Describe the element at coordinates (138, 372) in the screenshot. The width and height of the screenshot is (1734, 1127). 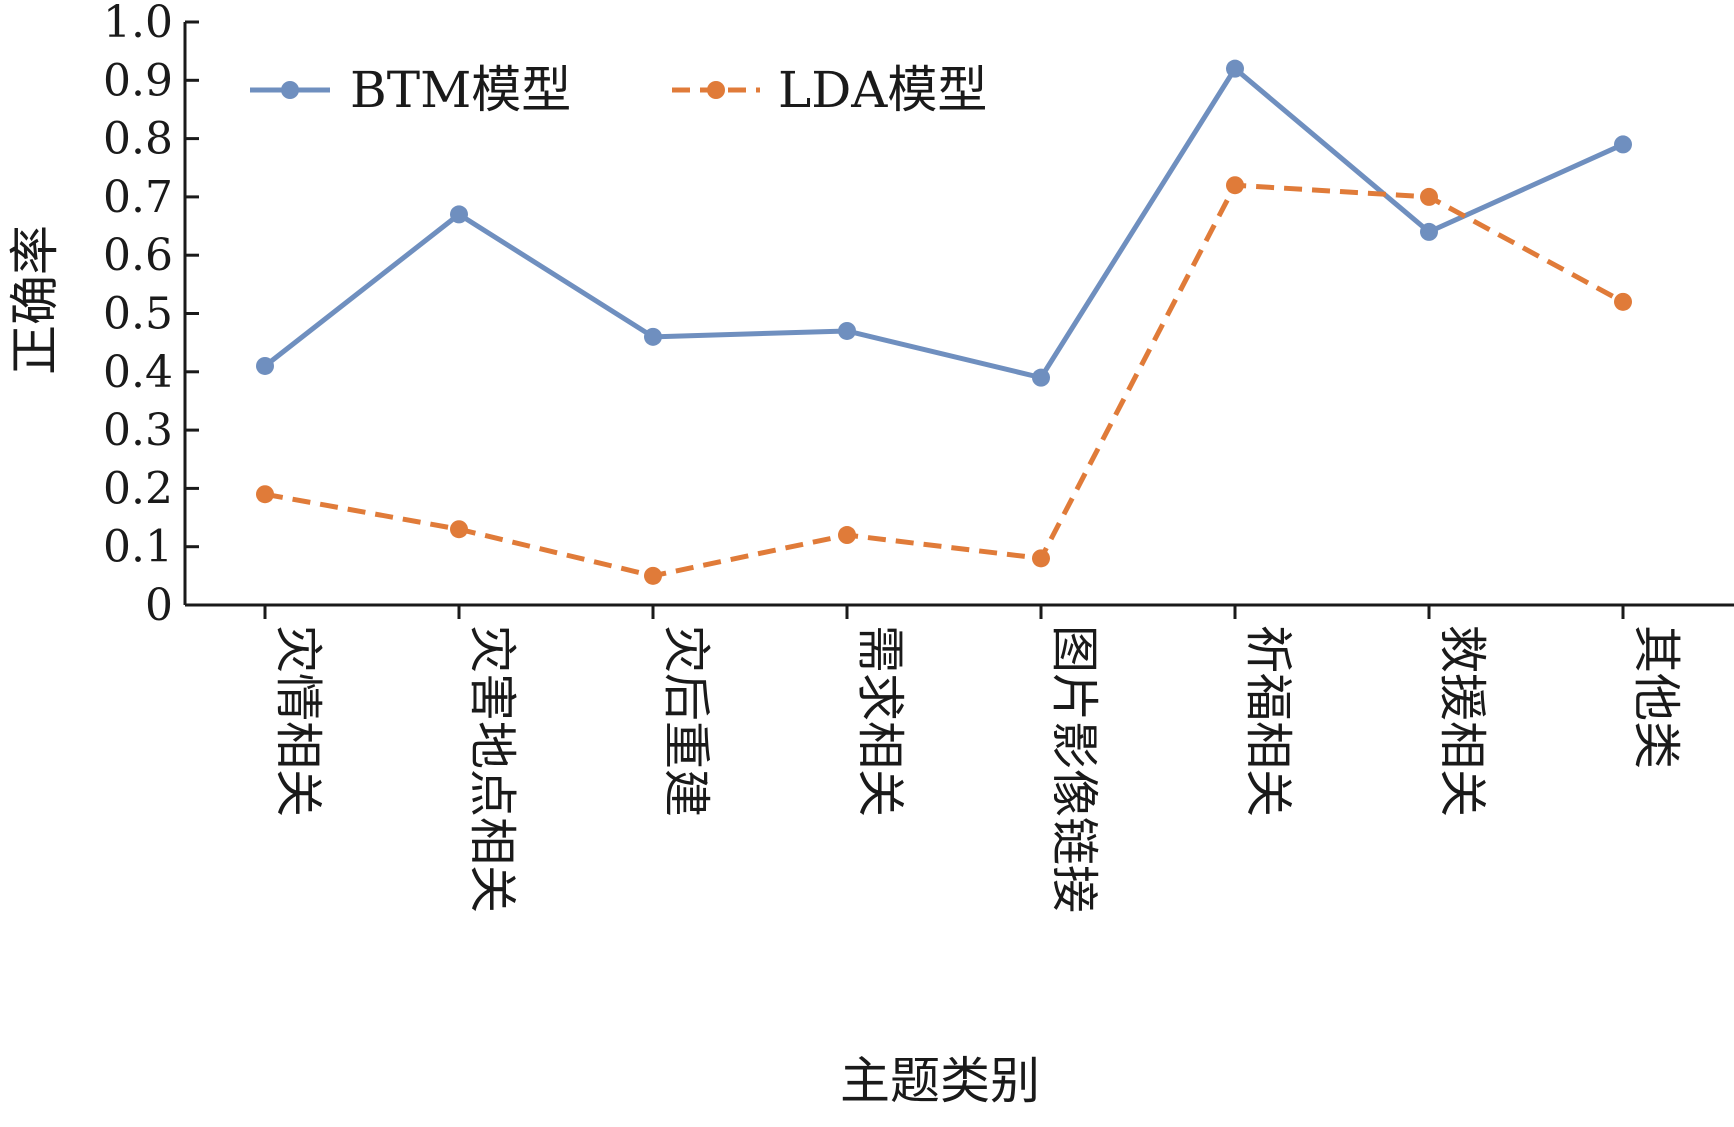
I see `y-tick-label: 0.4` at that location.